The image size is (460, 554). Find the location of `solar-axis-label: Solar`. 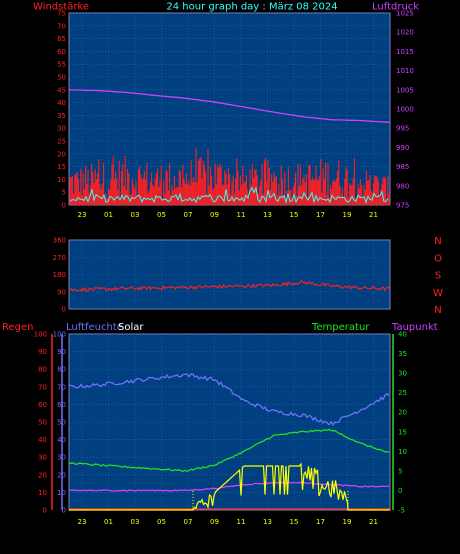

solar-axis-label: Solar is located at coordinates (131, 327).